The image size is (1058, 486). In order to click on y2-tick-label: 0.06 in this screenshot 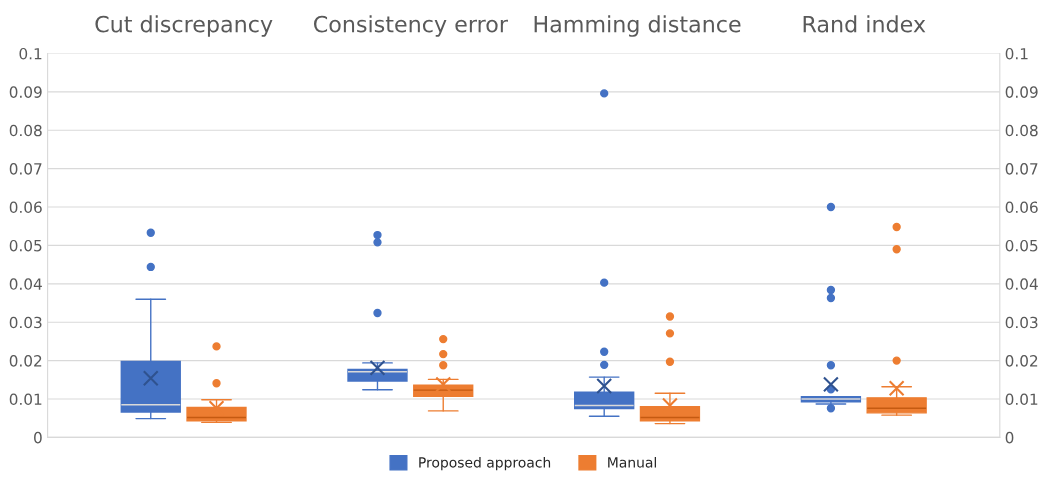, I will do `click(1021, 207)`.